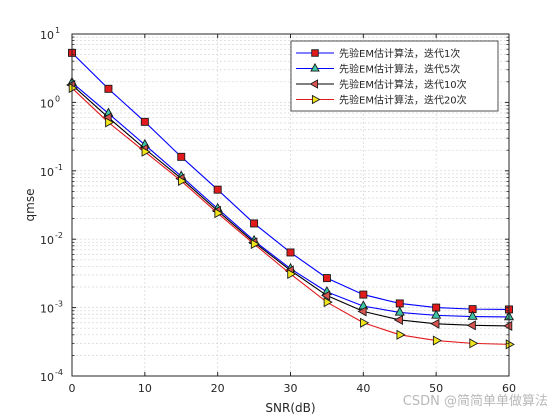  What do you see at coordinates (218, 388) in the screenshot?
I see `x-tick-label: 20` at bounding box center [218, 388].